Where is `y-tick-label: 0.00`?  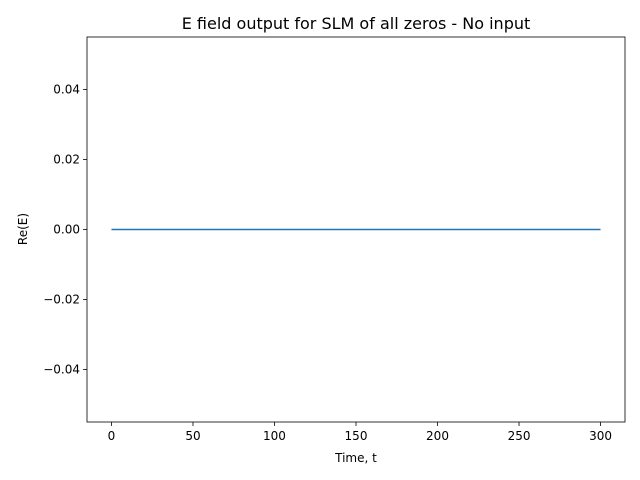 y-tick-label: 0.00 is located at coordinates (66, 230).